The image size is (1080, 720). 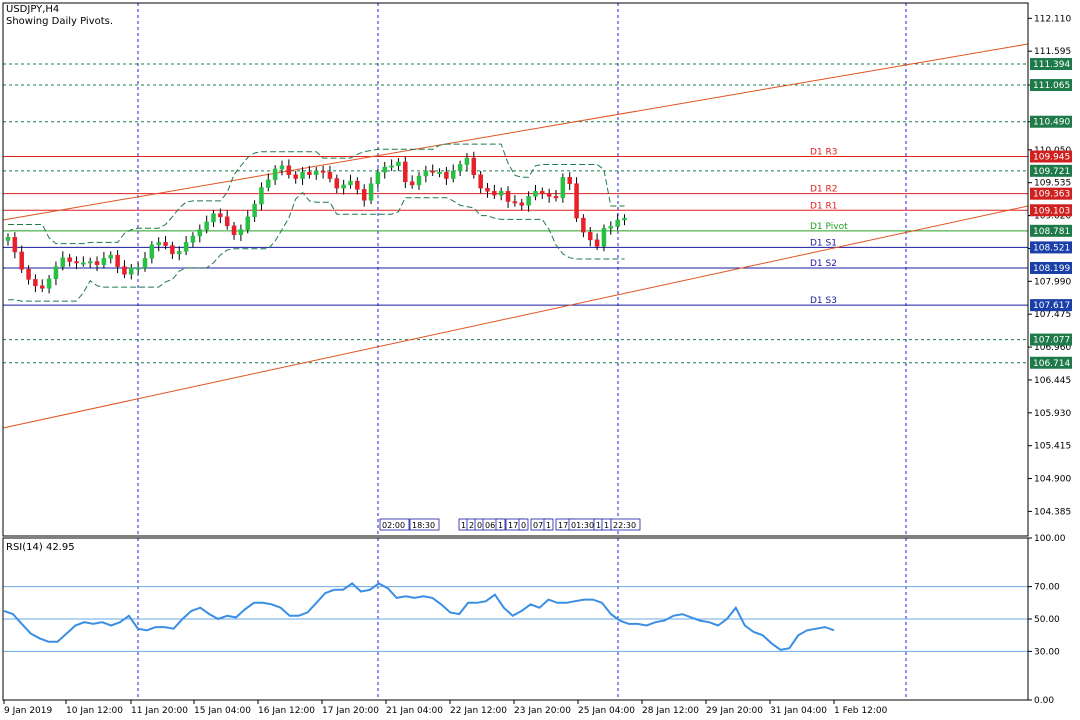 I want to click on price-axis-label: 104.385, so click(x=1052, y=512).